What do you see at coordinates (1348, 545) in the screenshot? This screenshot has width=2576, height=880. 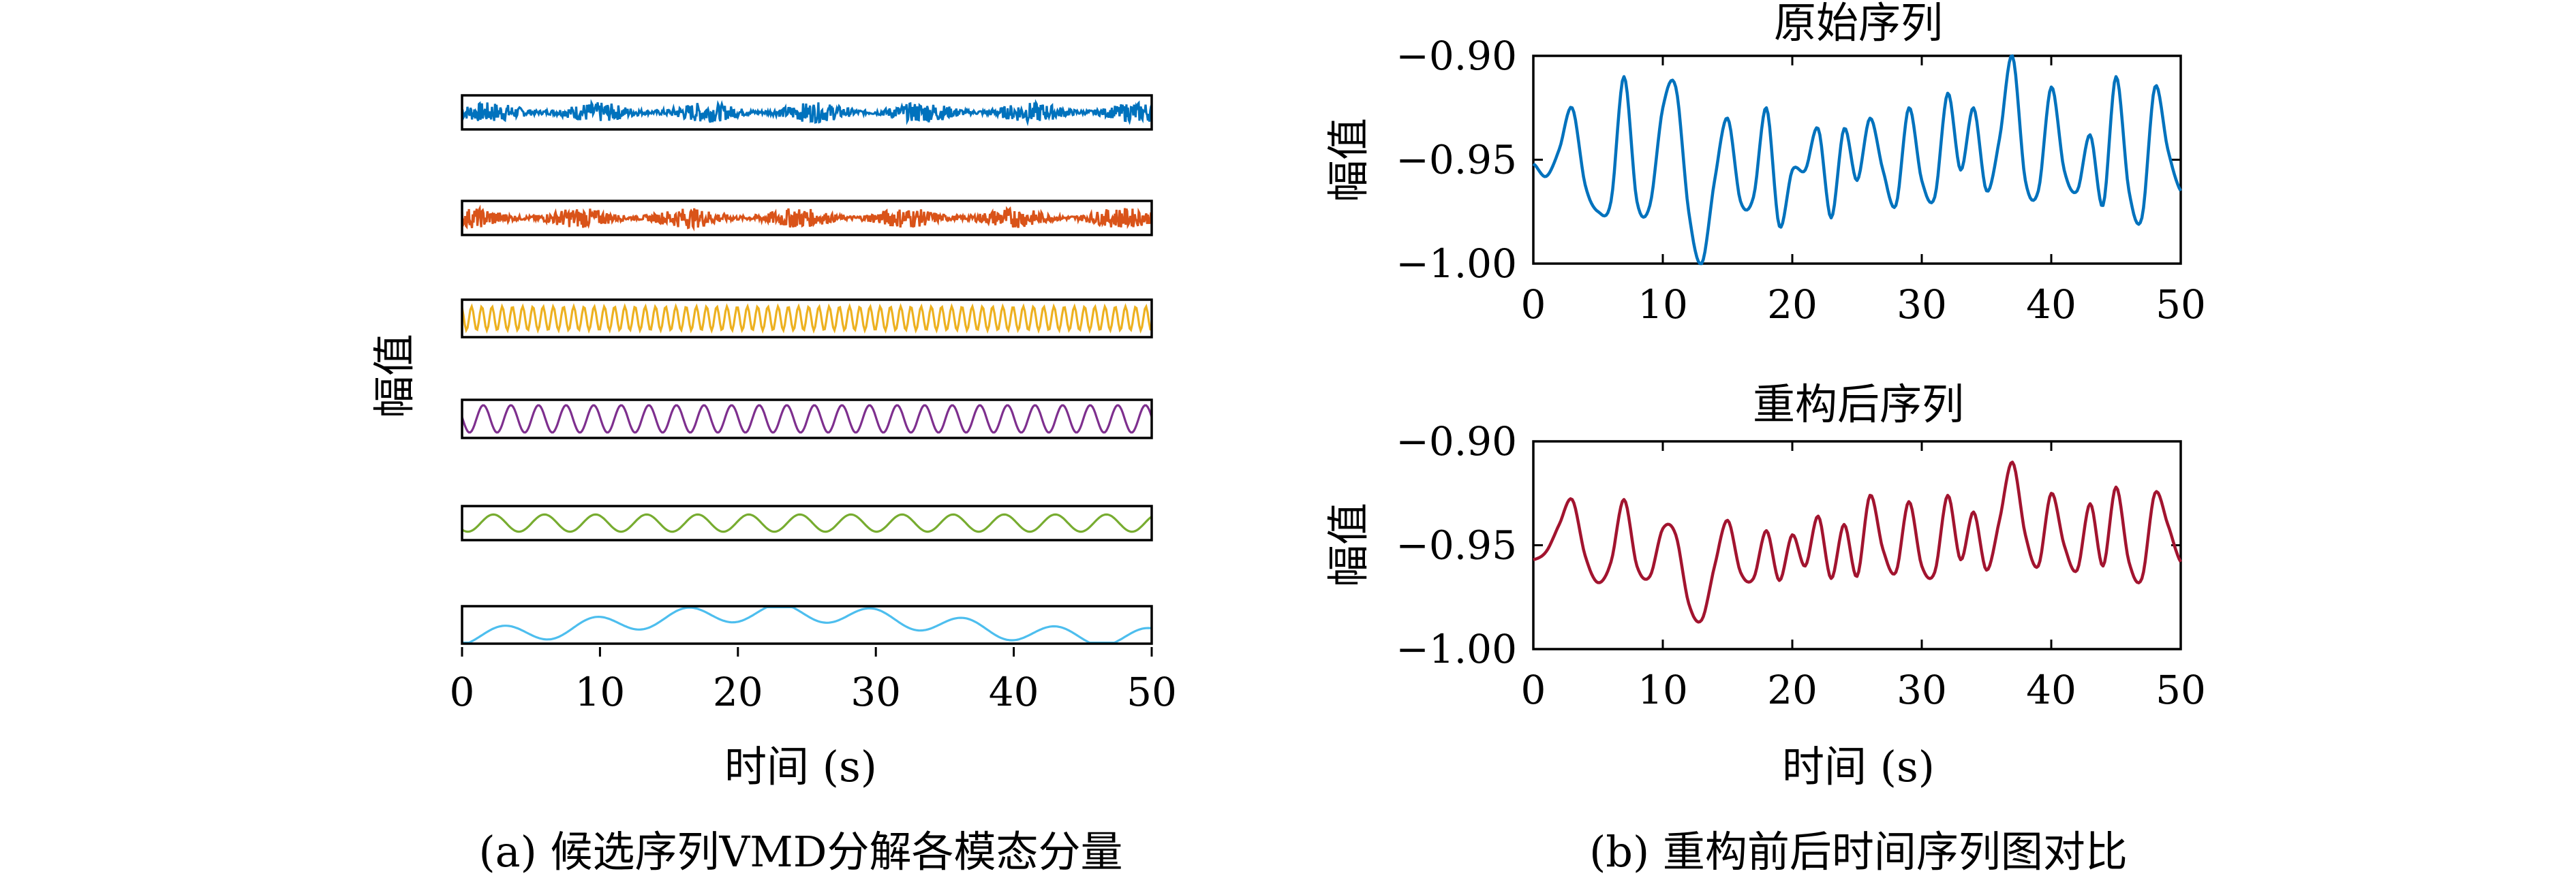 I see `panel-b-bottom-ylabel: 幅值` at bounding box center [1348, 545].